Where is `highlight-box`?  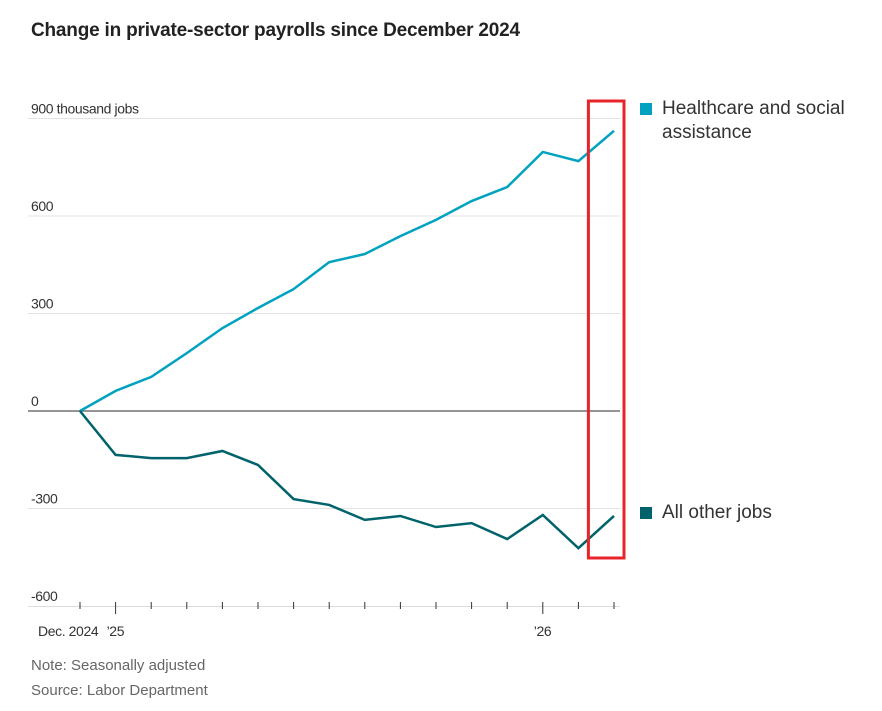 highlight-box is located at coordinates (606, 329).